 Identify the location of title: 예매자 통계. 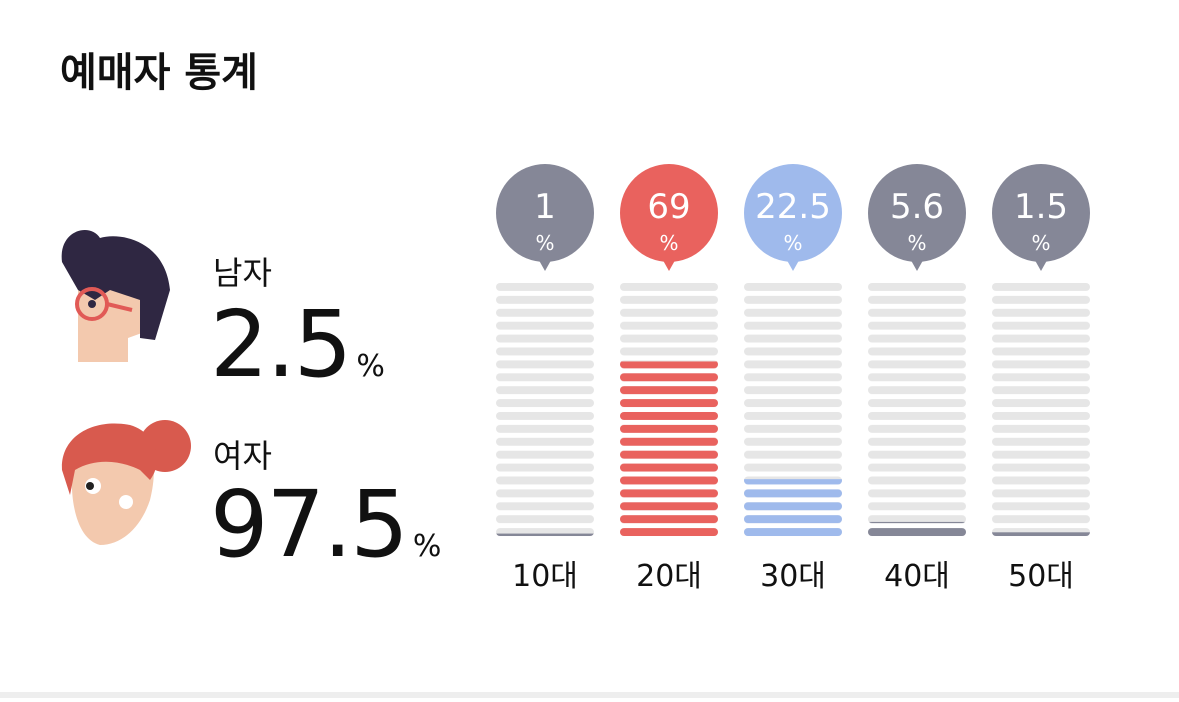
(159, 73).